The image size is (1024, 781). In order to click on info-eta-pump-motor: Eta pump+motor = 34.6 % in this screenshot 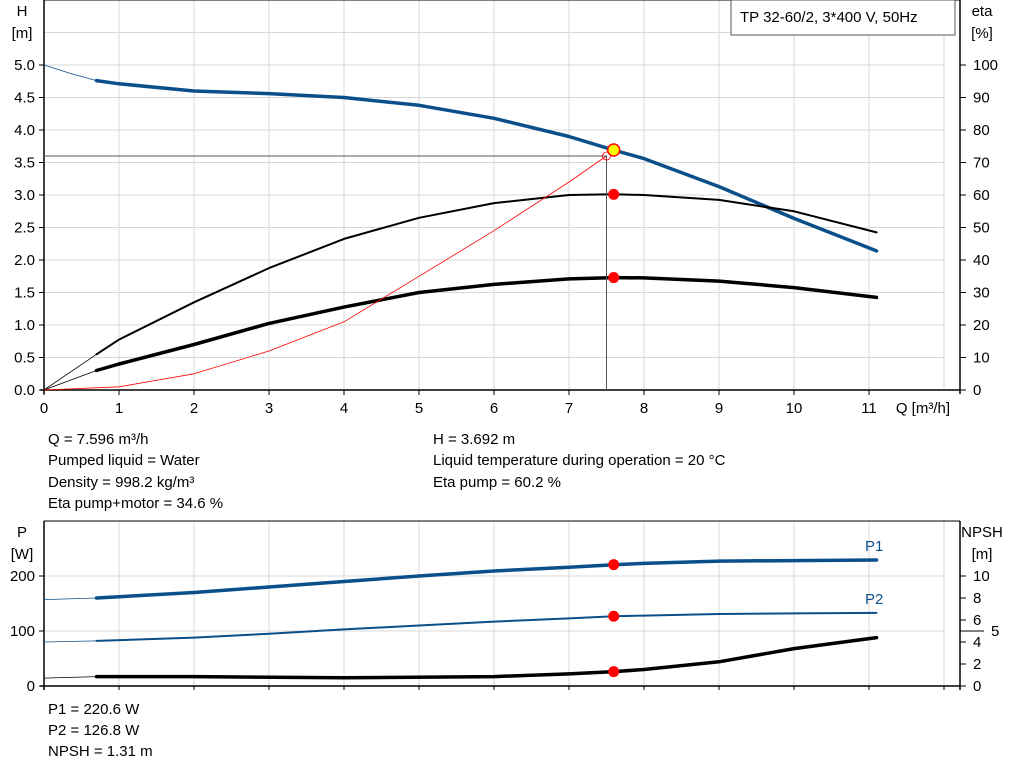, I will do `click(136, 503)`.